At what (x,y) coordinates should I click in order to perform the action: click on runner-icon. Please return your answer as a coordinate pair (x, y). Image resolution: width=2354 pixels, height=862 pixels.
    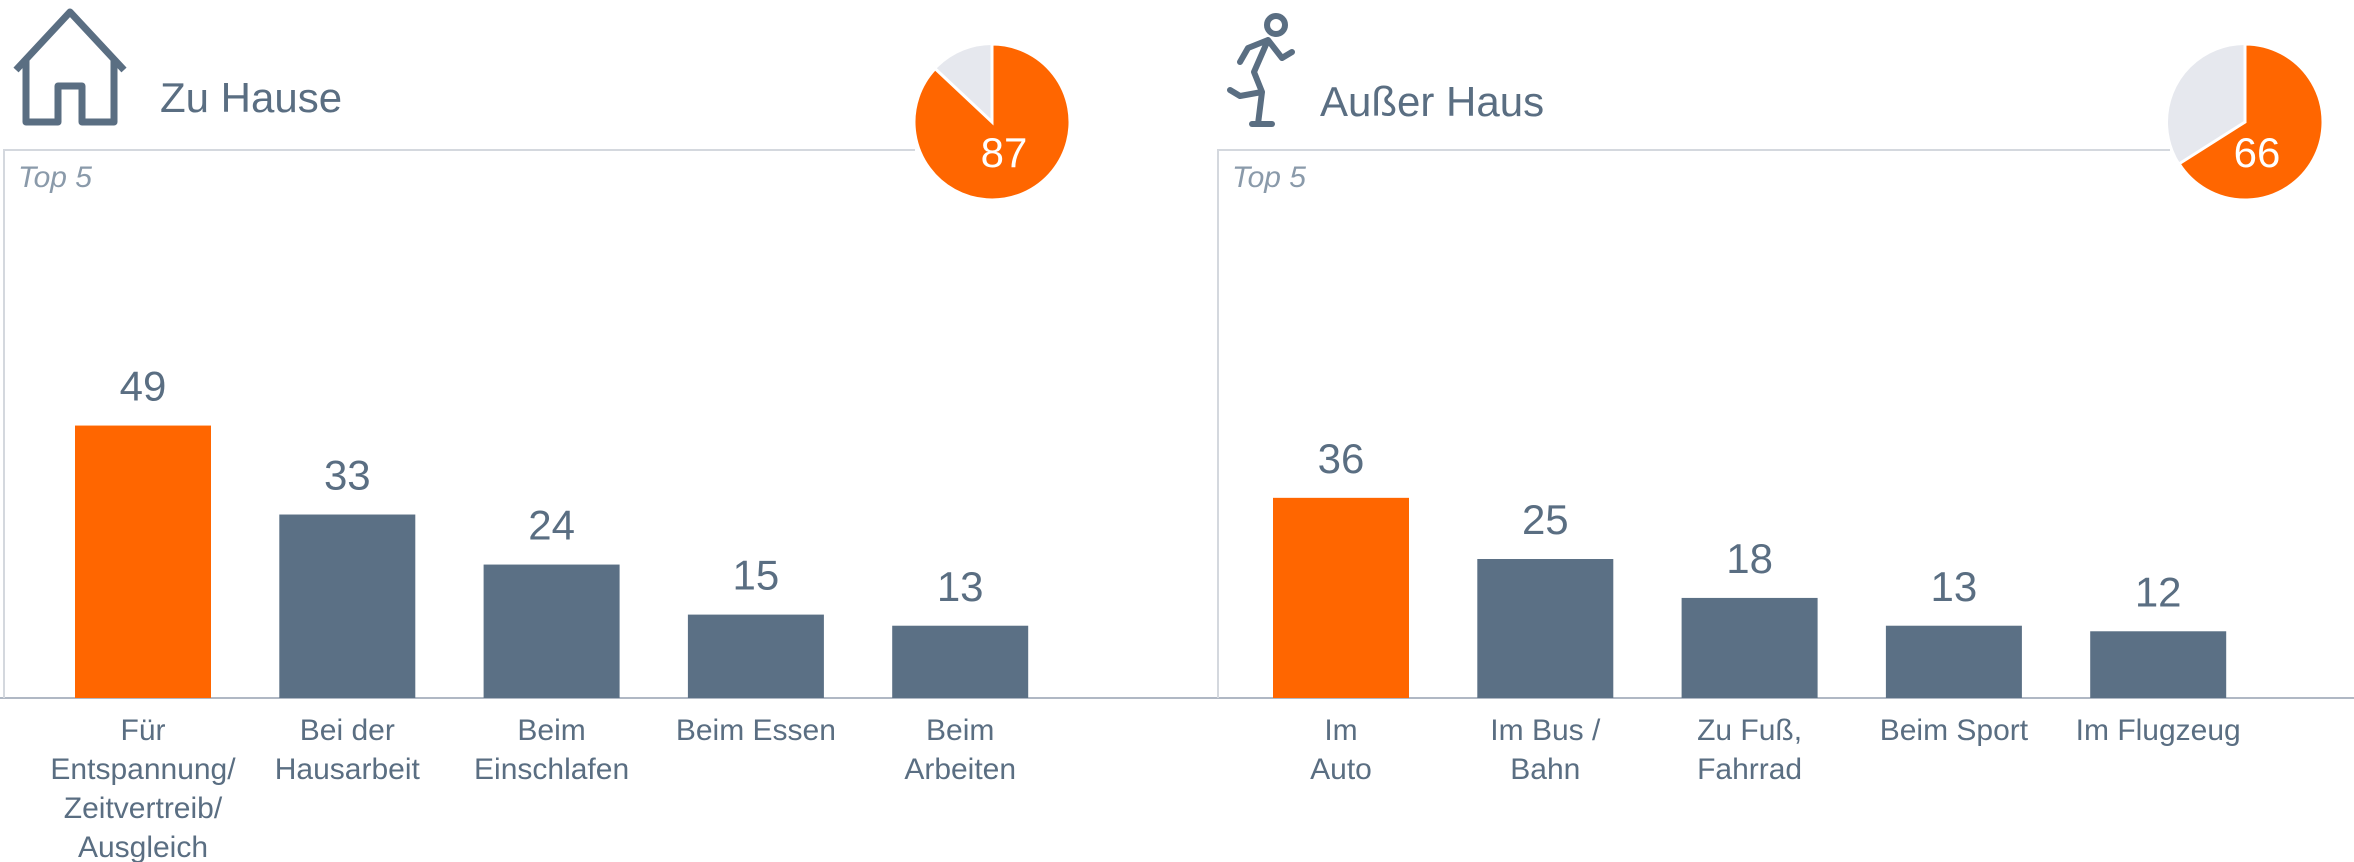
    Looking at the image, I should click on (1261, 70).